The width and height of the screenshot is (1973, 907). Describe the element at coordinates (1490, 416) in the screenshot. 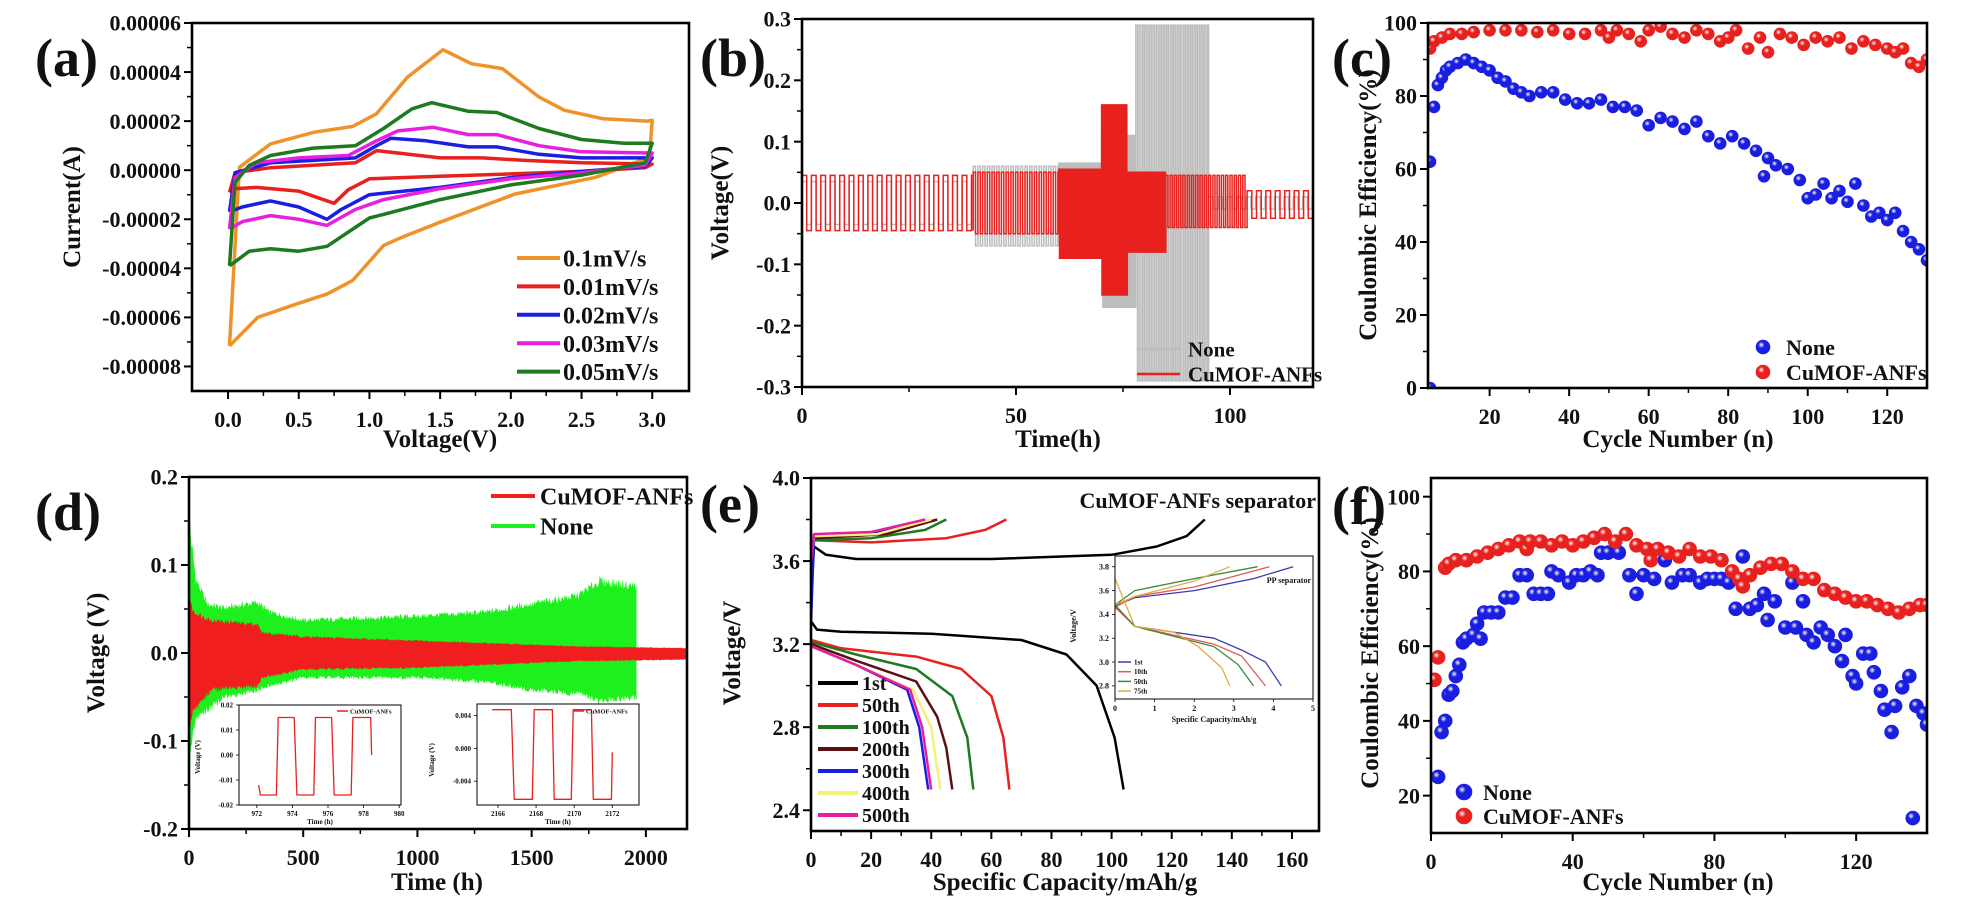

I see `x-tick-label: 20` at that location.